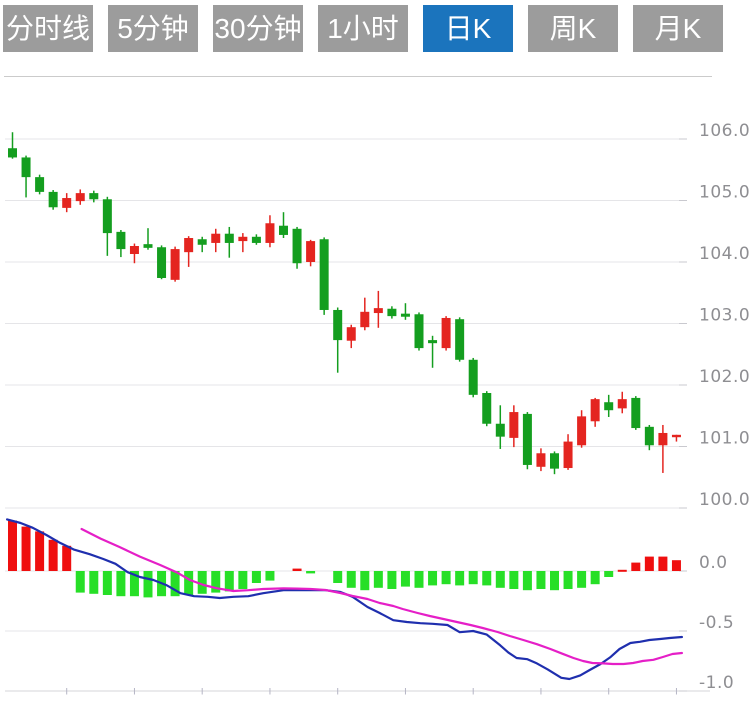 Image resolution: width=751 pixels, height=701 pixels. I want to click on tab-1hour: 1小时, so click(363, 28).